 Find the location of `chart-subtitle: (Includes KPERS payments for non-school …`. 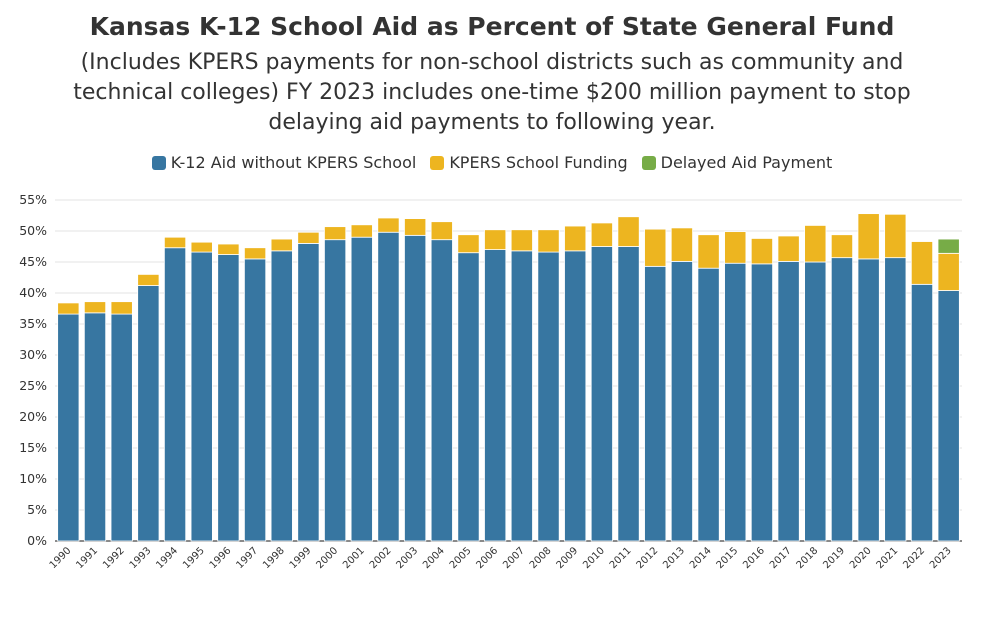

chart-subtitle: (Includes KPERS payments for non-school … is located at coordinates (492, 92).